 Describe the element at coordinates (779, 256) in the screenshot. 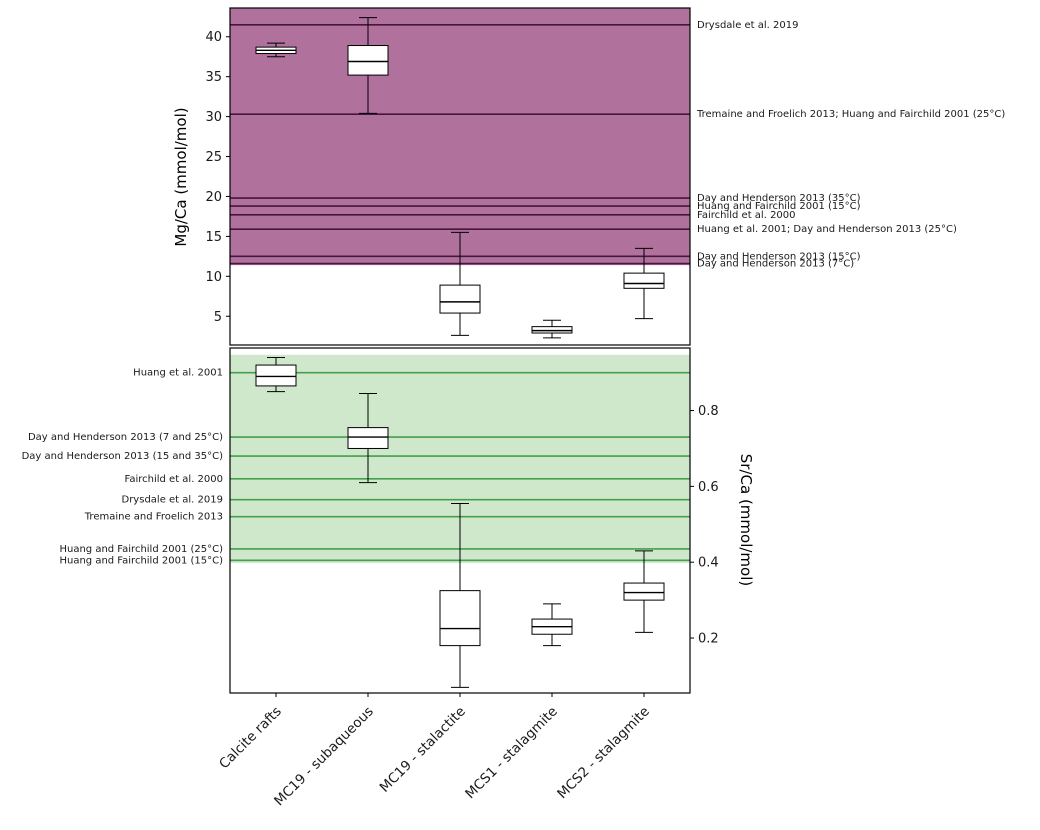

I see `top-reference-label: Day and Henderson 2013 (15°C)` at that location.